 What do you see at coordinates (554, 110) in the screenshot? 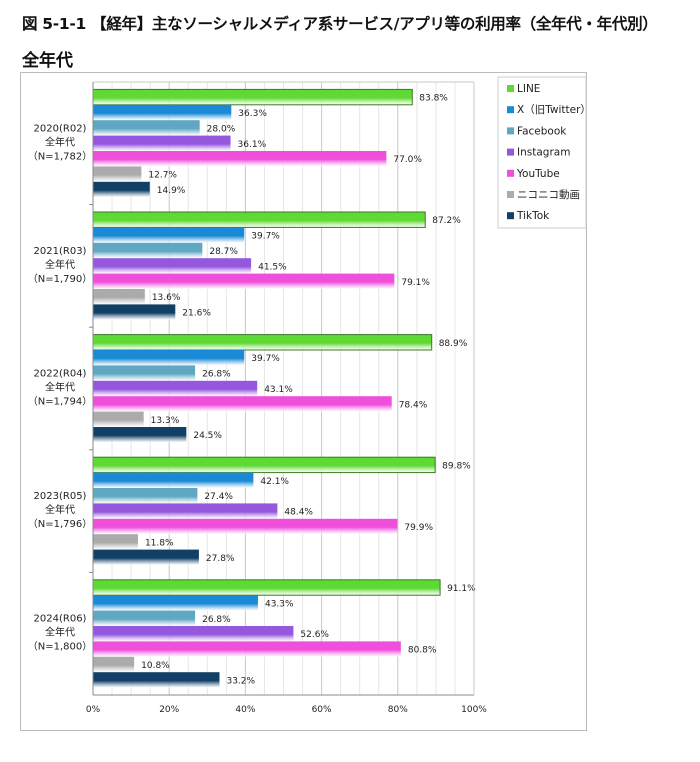
I see `legend-label: X（旧Twitter）` at bounding box center [554, 110].